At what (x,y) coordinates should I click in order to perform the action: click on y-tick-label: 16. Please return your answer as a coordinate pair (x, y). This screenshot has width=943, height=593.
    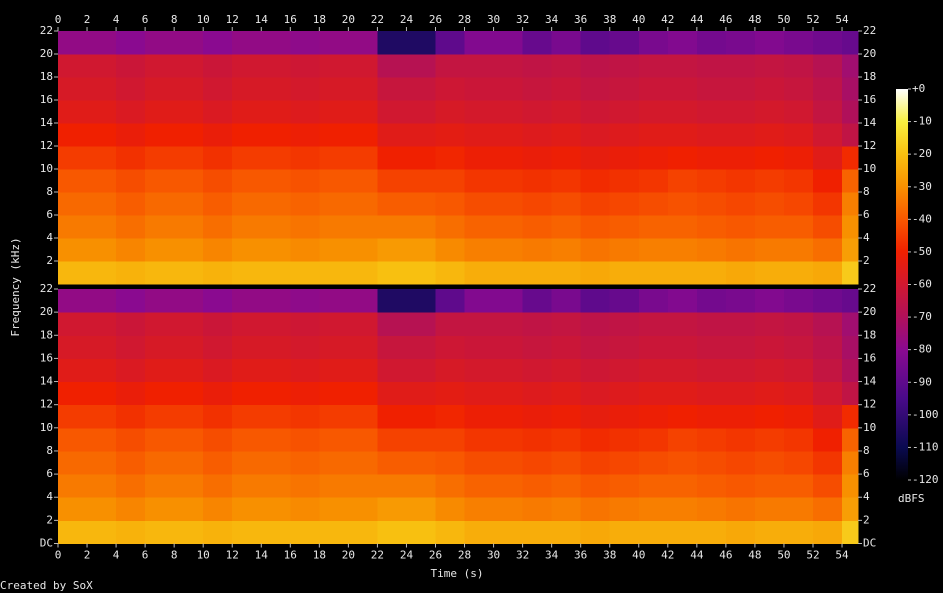
    Looking at the image, I should click on (46, 99).